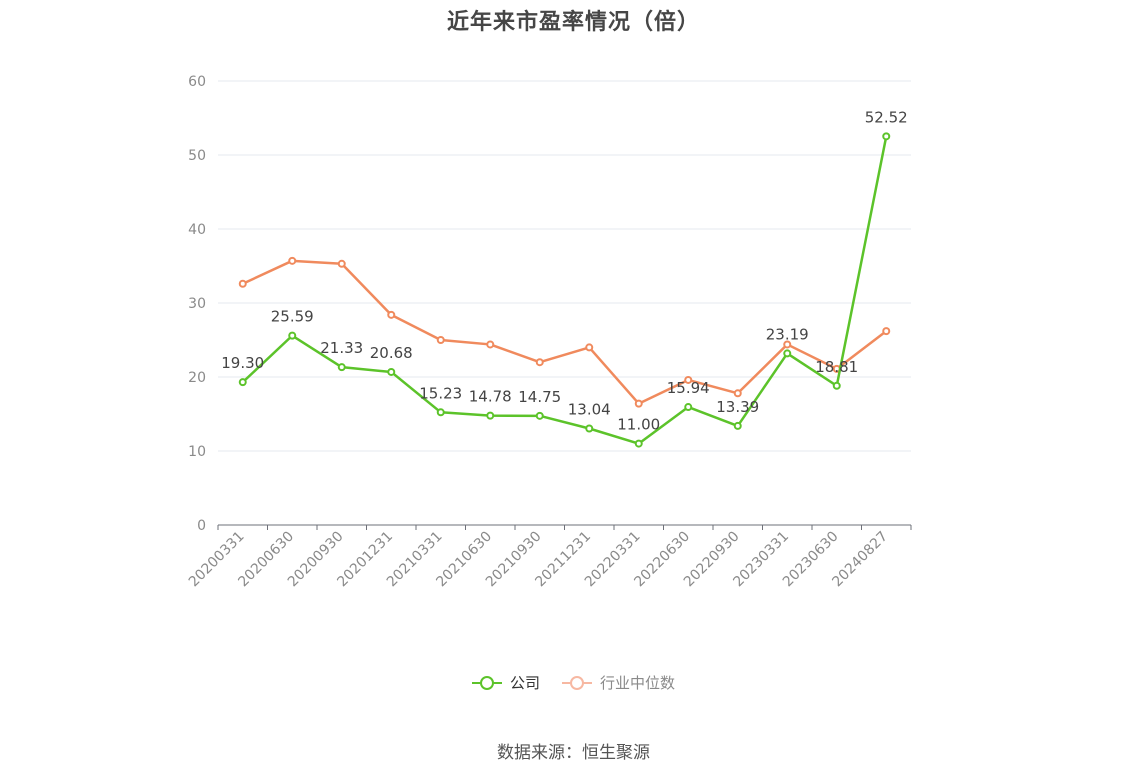  I want to click on company-data-label: 20.68, so click(391, 353).